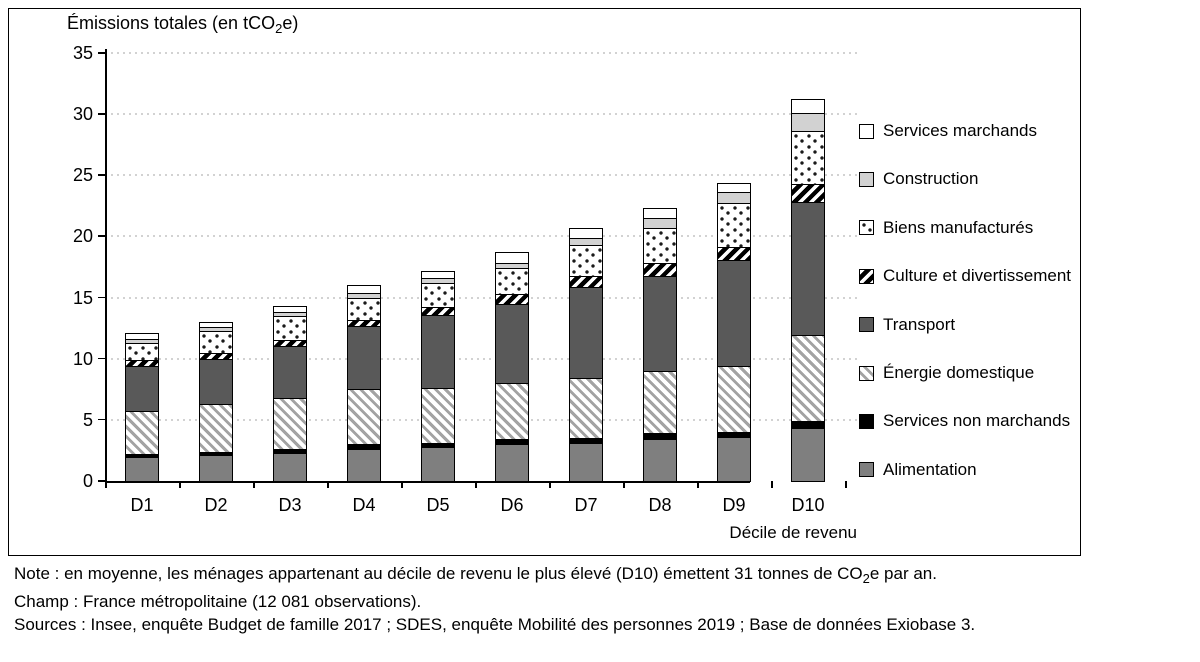 This screenshot has height=662, width=1200. What do you see at coordinates (216, 342) in the screenshot?
I see `bar-segment-D2-Biens manufacturés` at bounding box center [216, 342].